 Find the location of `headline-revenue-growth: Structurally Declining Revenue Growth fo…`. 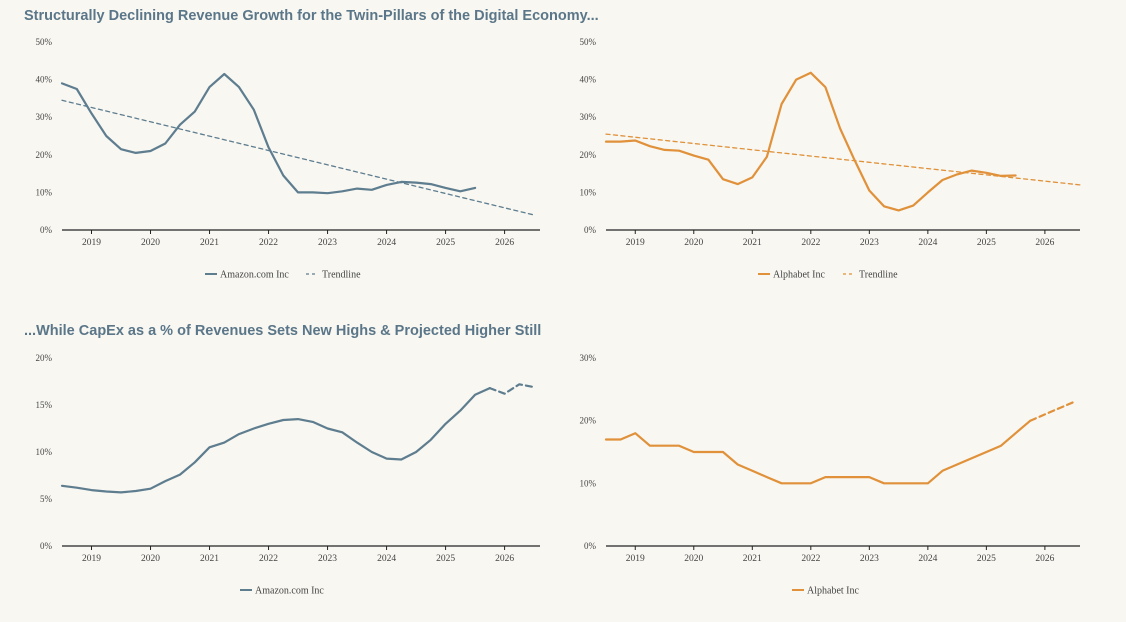

headline-revenue-growth: Structurally Declining Revenue Growth fo… is located at coordinates (311, 16).